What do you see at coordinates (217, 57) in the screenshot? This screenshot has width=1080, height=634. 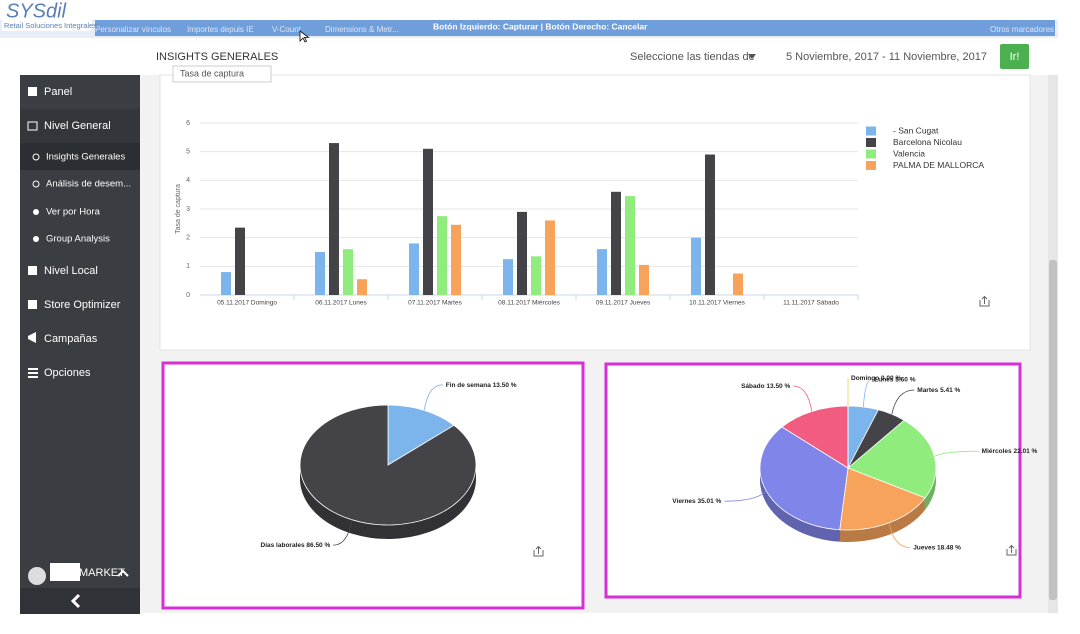 I see `page-title: INSIGHTS GENERALES` at bounding box center [217, 57].